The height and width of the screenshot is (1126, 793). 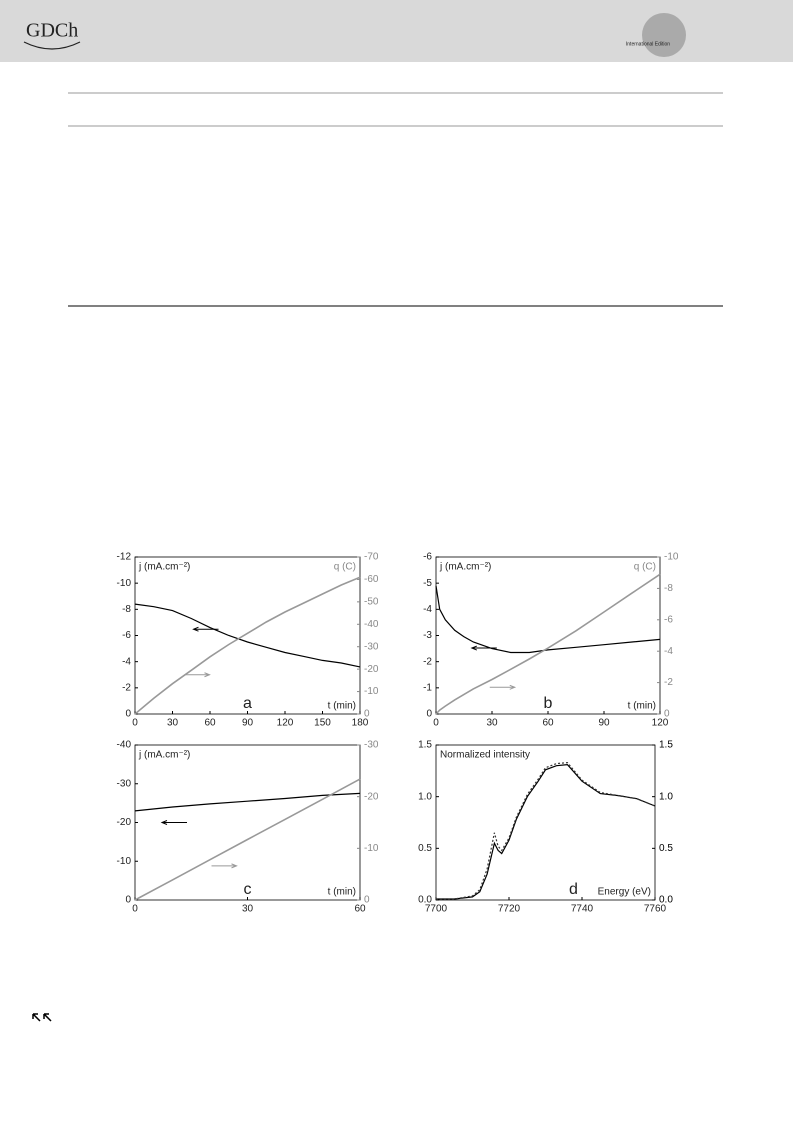 I want to click on x-tick-label: 7740, so click(x=582, y=909).